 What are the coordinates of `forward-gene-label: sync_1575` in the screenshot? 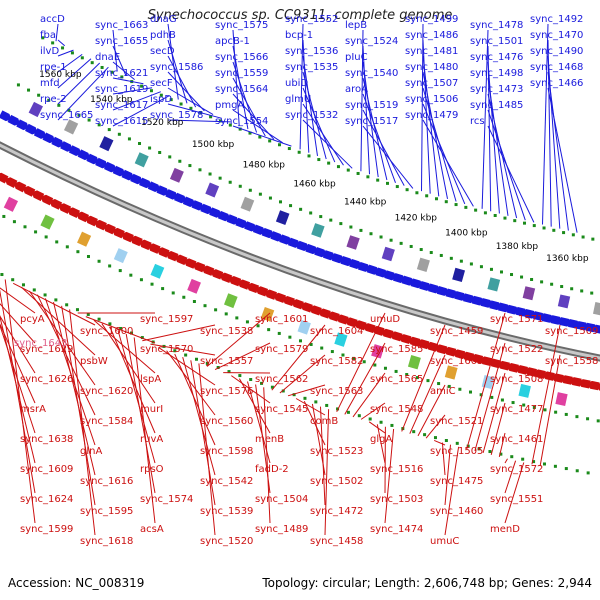 It's located at (241, 25).